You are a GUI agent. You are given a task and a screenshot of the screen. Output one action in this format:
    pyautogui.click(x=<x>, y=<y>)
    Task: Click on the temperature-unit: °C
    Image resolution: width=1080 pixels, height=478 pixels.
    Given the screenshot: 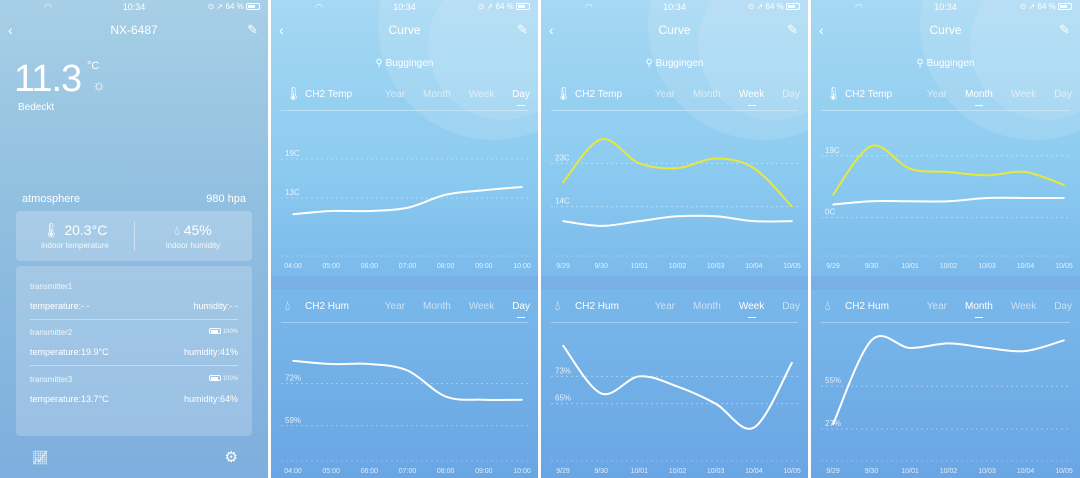 What is the action you would take?
    pyautogui.click(x=93, y=66)
    